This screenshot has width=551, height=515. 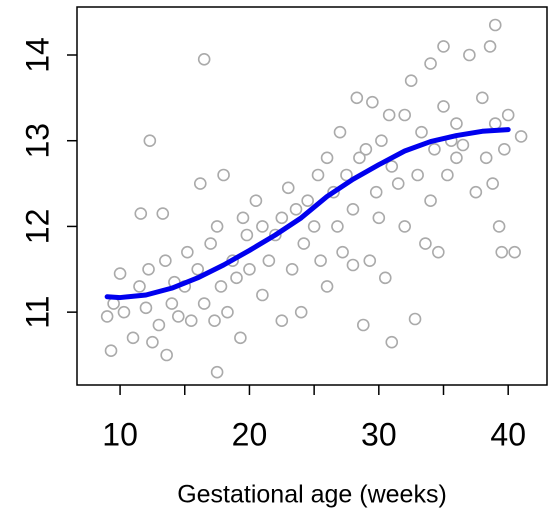 I want to click on x-tick-label: 40, so click(x=508, y=434).